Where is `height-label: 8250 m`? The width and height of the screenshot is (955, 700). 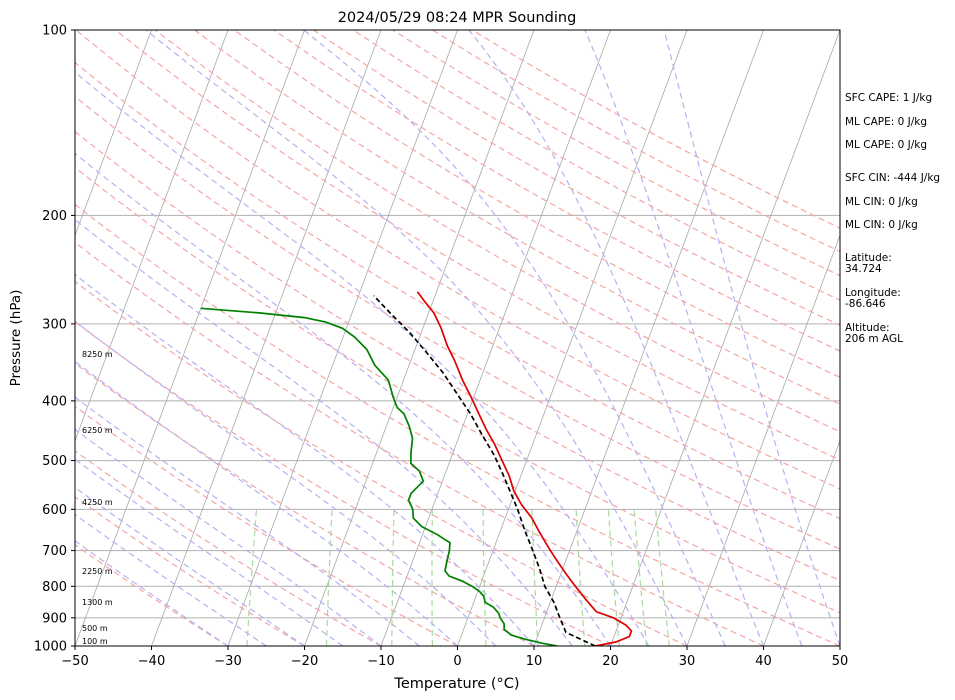 height-label: 8250 m is located at coordinates (97, 354).